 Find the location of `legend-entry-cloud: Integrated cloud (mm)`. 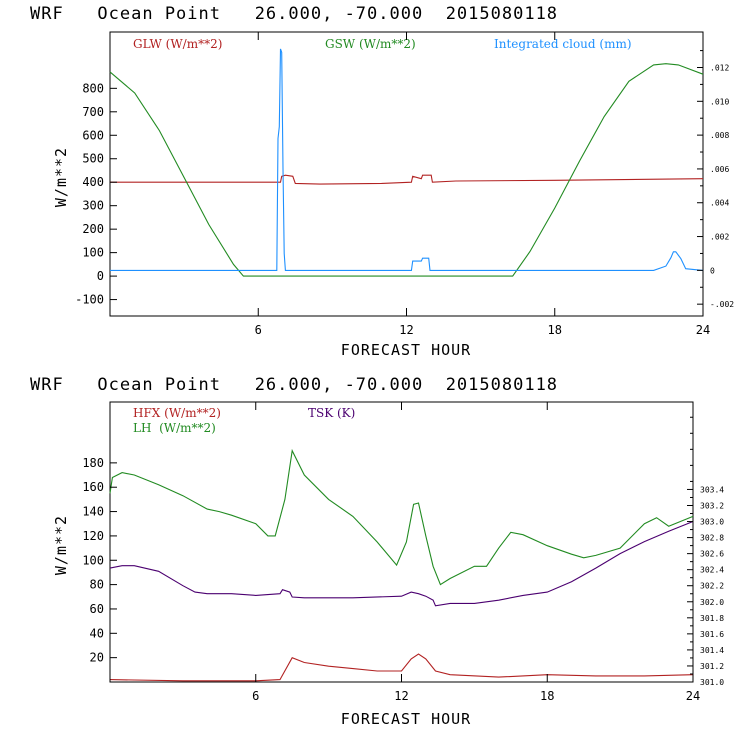

legend-entry-cloud: Integrated cloud (mm) is located at coordinates (563, 44).